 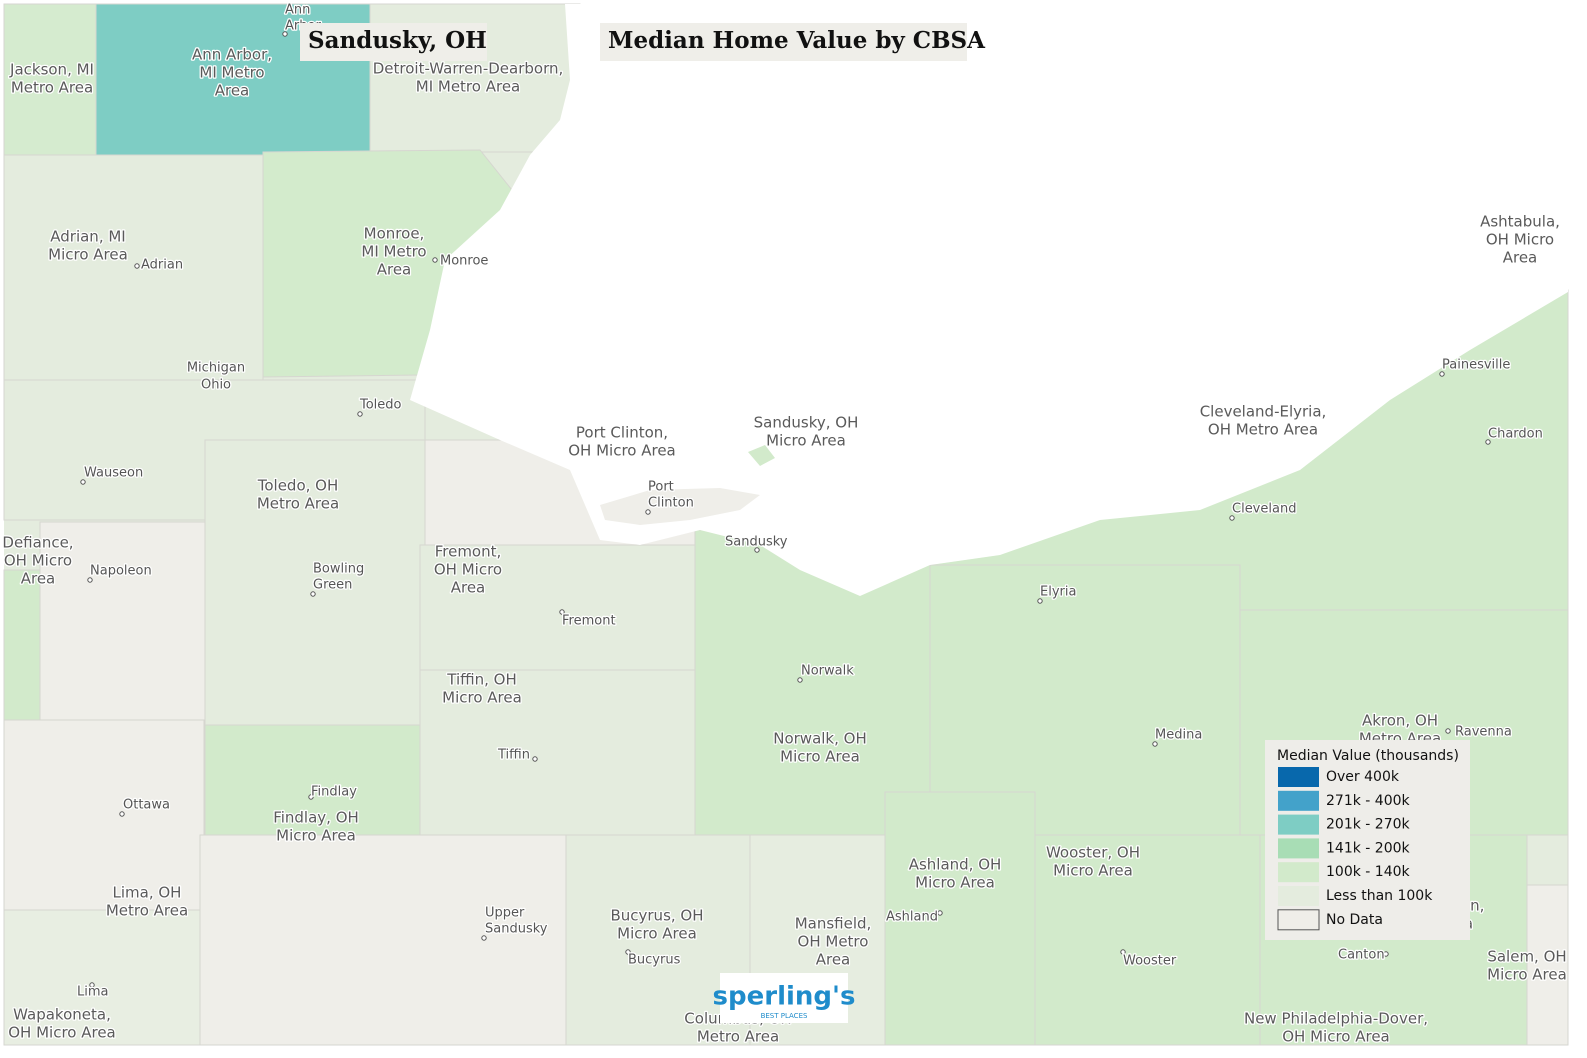 I want to click on region-label: OH Micro Area, so click(x=62, y=1033).